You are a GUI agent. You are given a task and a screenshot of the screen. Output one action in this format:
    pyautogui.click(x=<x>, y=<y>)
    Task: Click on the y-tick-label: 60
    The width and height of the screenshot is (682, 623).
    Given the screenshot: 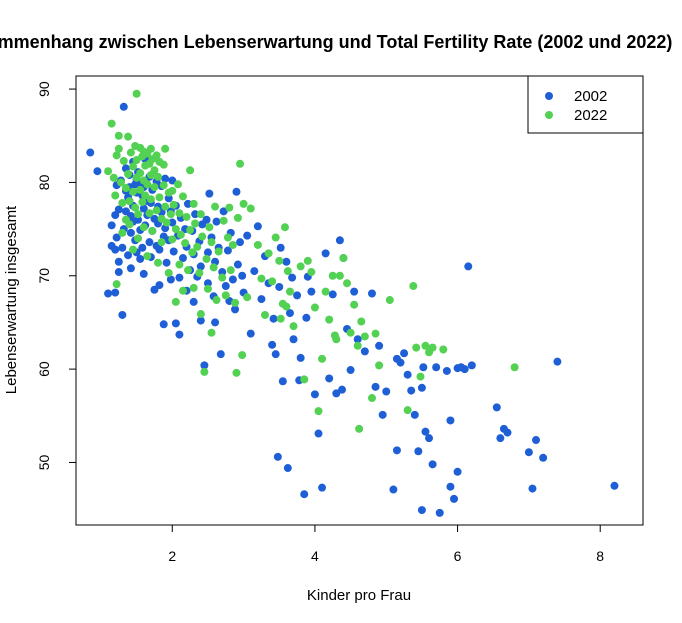 What is the action you would take?
    pyautogui.click(x=44, y=369)
    